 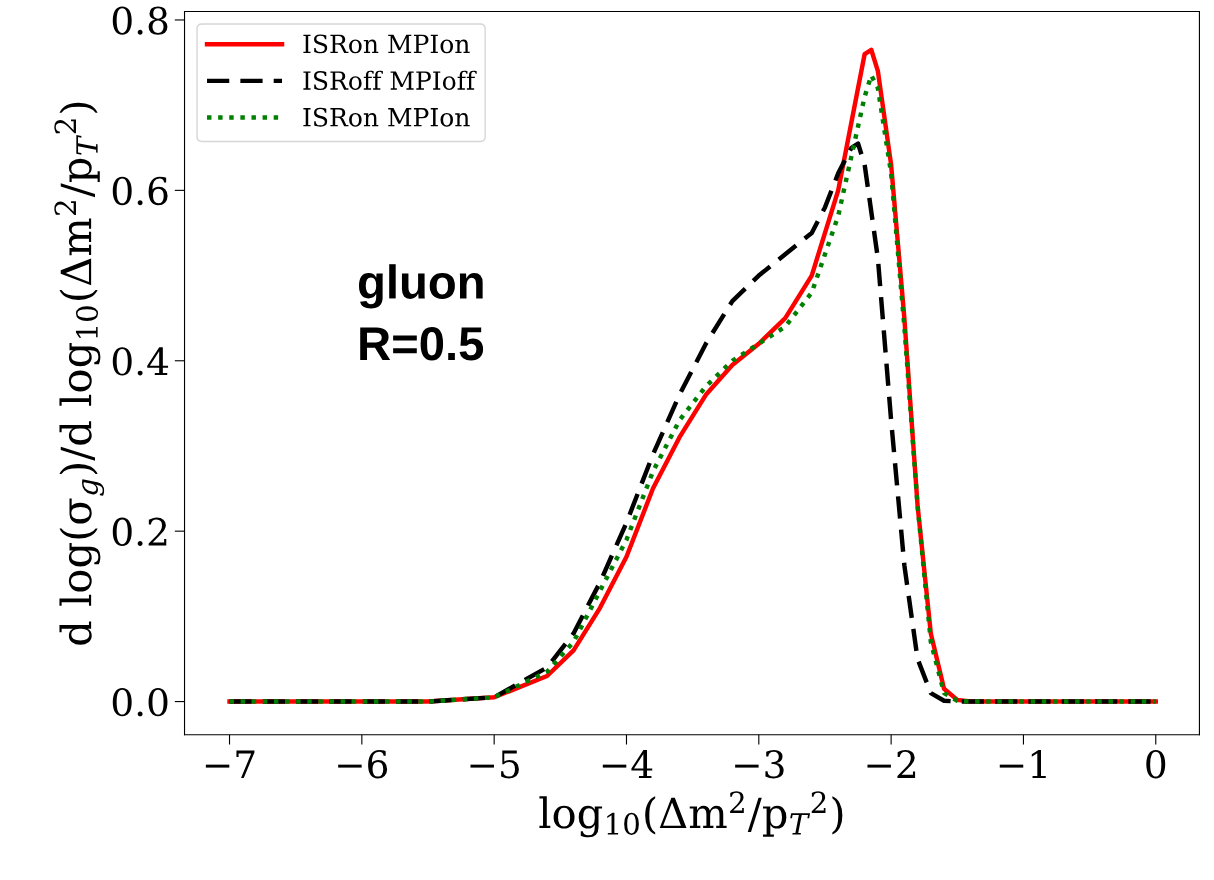 I want to click on y-tick-label: 0.2, so click(x=139, y=531).